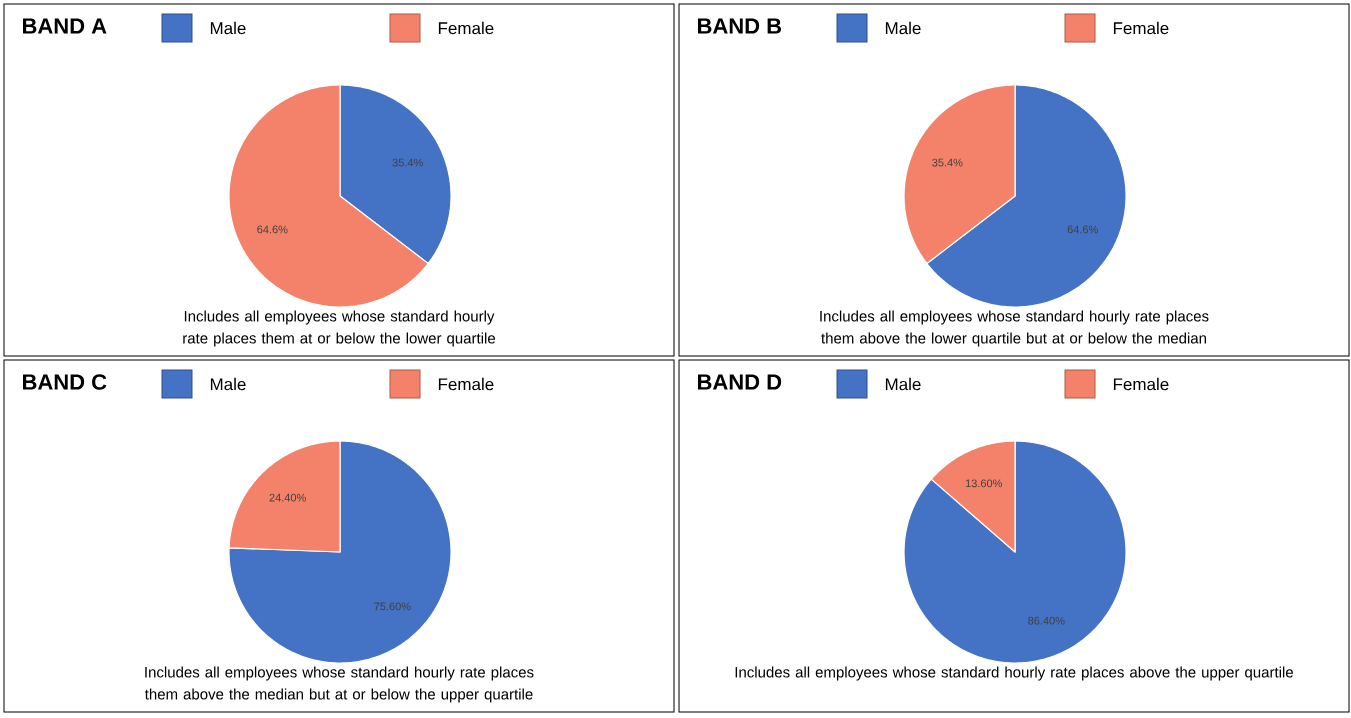 The width and height of the screenshot is (1351, 718). I want to click on data-label: 13.60%, so click(984, 483).